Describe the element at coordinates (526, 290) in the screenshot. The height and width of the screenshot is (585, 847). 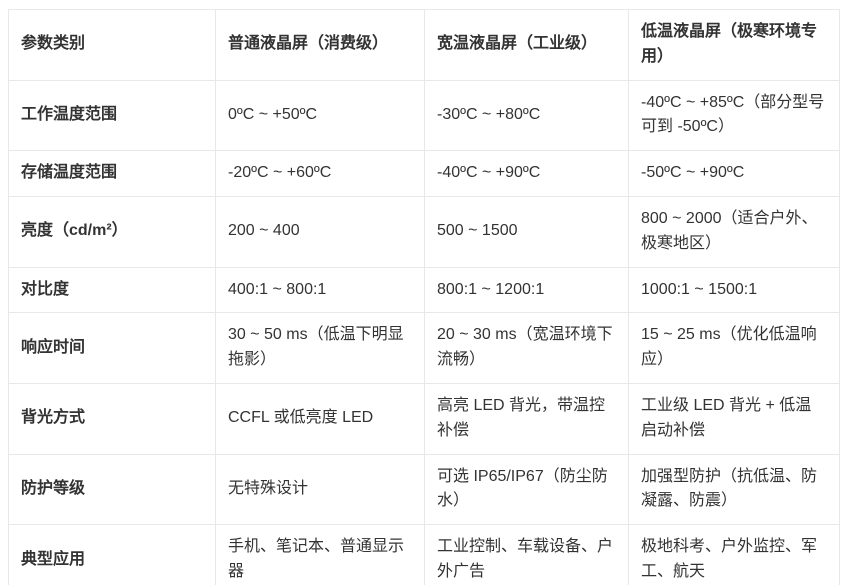
I see `data-cell: 800:1 ~ 1200:1` at that location.